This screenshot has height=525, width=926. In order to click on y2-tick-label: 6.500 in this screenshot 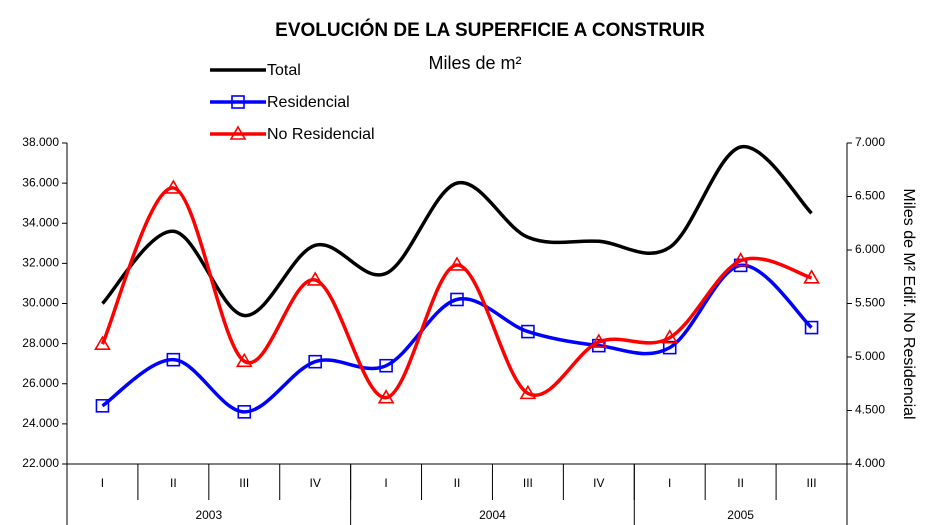, I will do `click(870, 196)`.